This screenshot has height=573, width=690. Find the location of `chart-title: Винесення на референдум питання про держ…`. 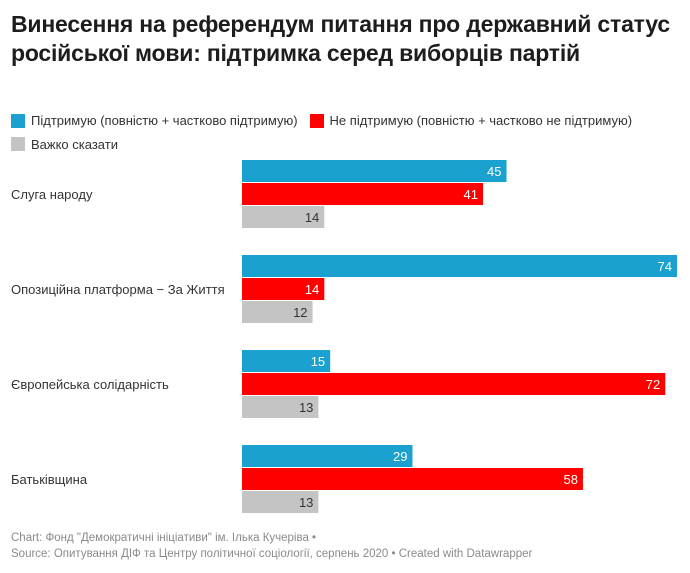

chart-title: Винесення на референдум питання про держ… is located at coordinates (340, 38).